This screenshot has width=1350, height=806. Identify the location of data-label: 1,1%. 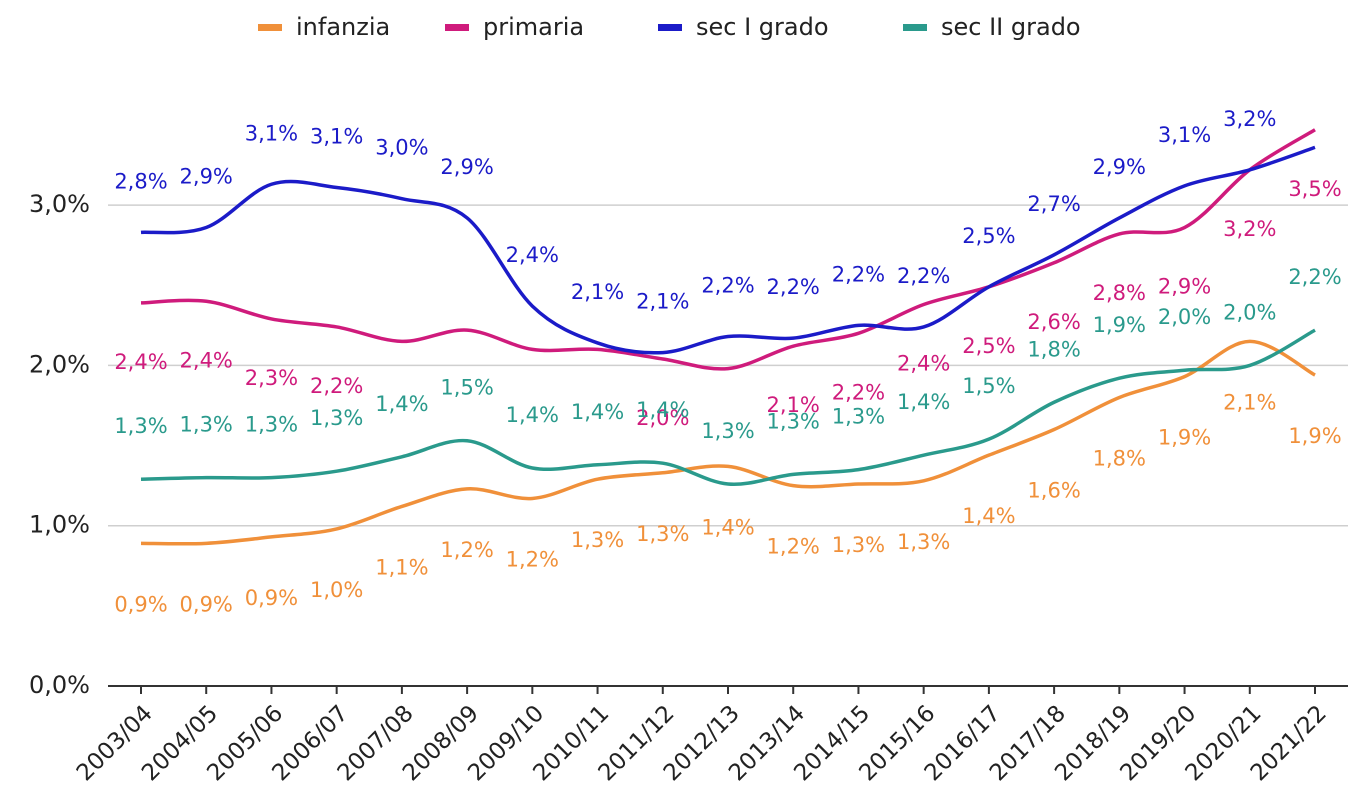
(401, 567).